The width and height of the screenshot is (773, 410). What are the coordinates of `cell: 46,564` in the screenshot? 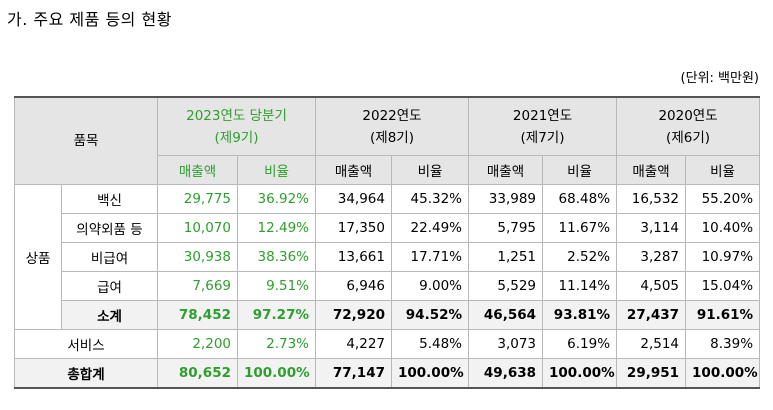 It's located at (506, 315).